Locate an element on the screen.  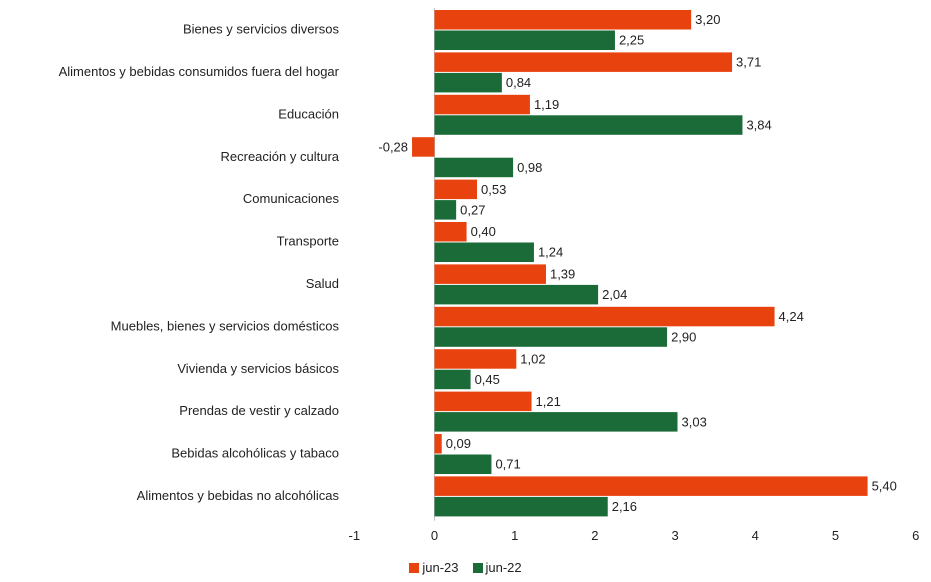
category-label: Transporte is located at coordinates (308, 241).